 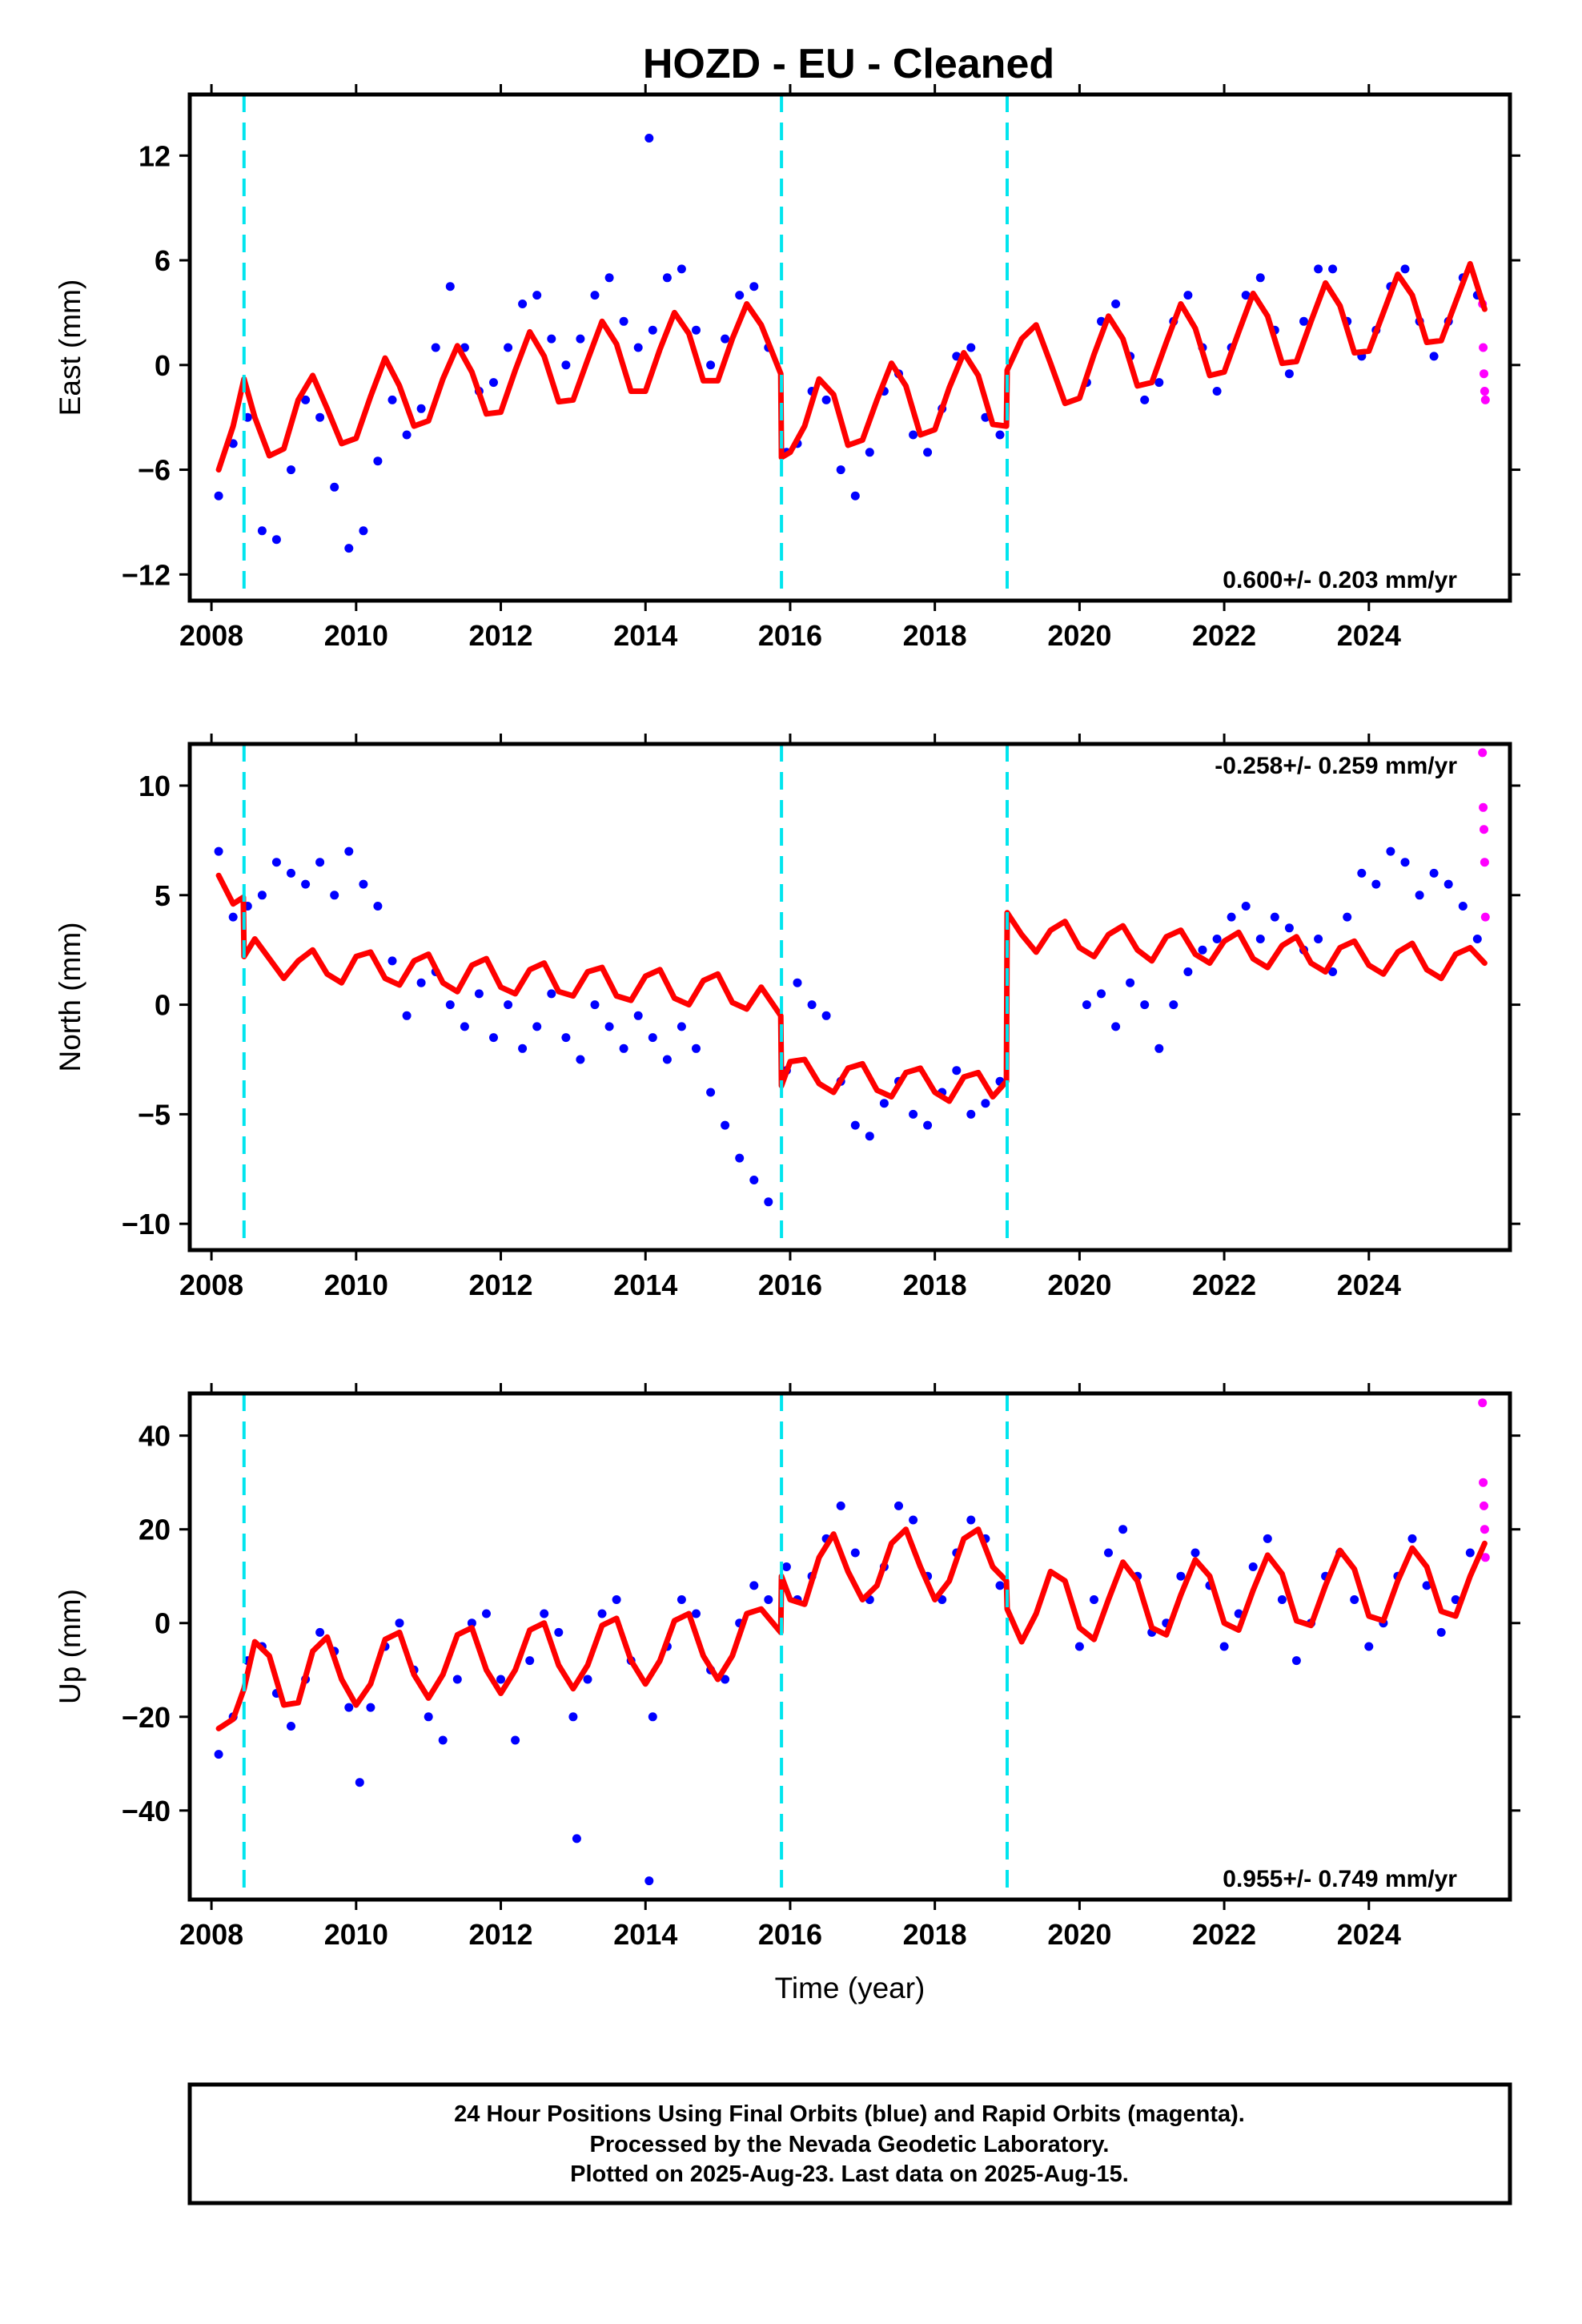 I want to click on north-y-tick-label: 5, so click(x=163, y=895).